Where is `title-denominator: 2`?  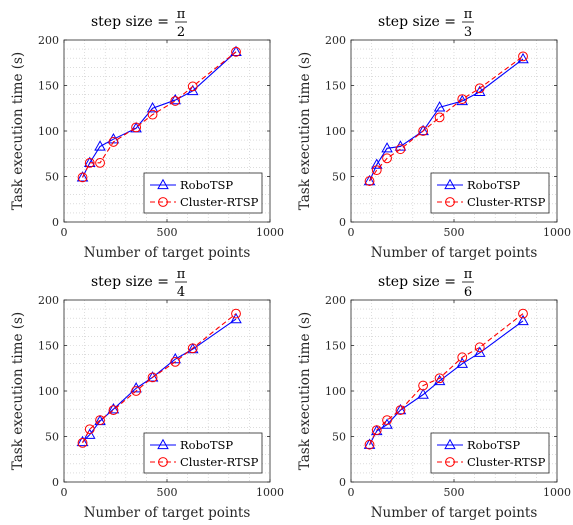 title-denominator: 2 is located at coordinates (181, 32).